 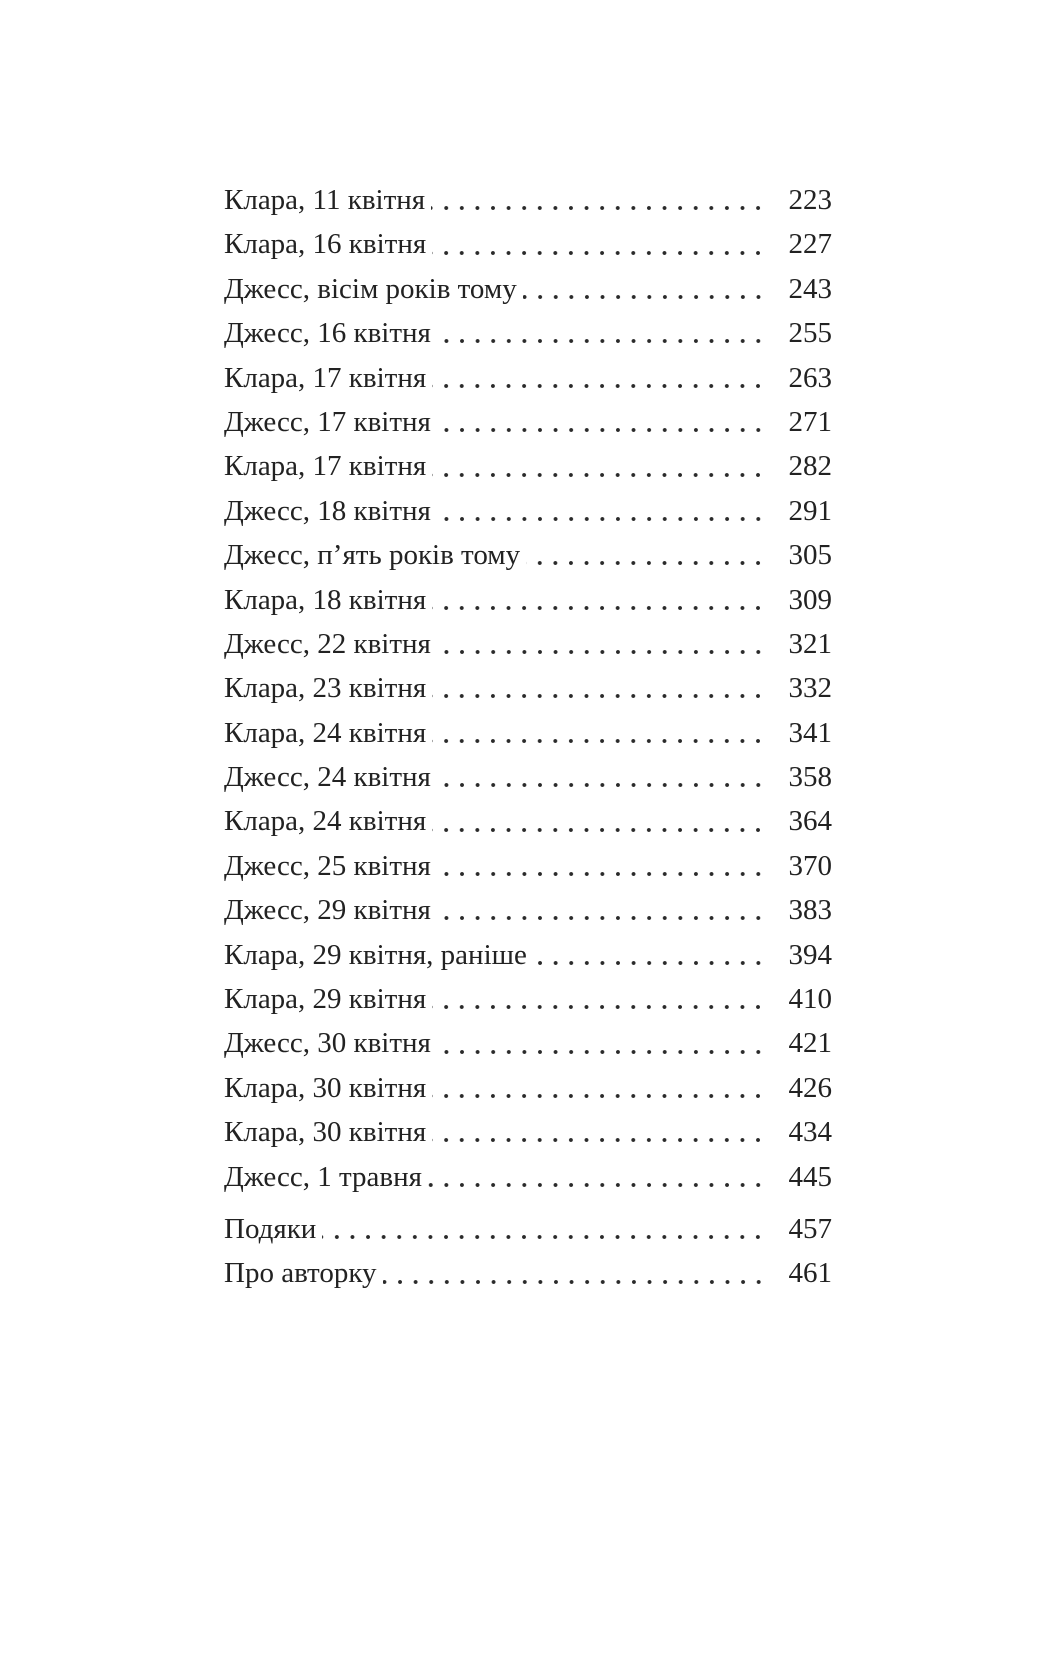 What do you see at coordinates (810, 1087) in the screenshot?
I see `toc-entry-page-number: 426` at bounding box center [810, 1087].